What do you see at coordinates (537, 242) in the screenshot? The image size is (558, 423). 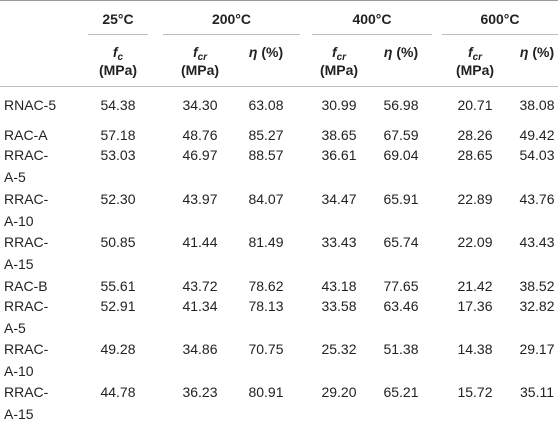 I see `table-cell: 43.43` at bounding box center [537, 242].